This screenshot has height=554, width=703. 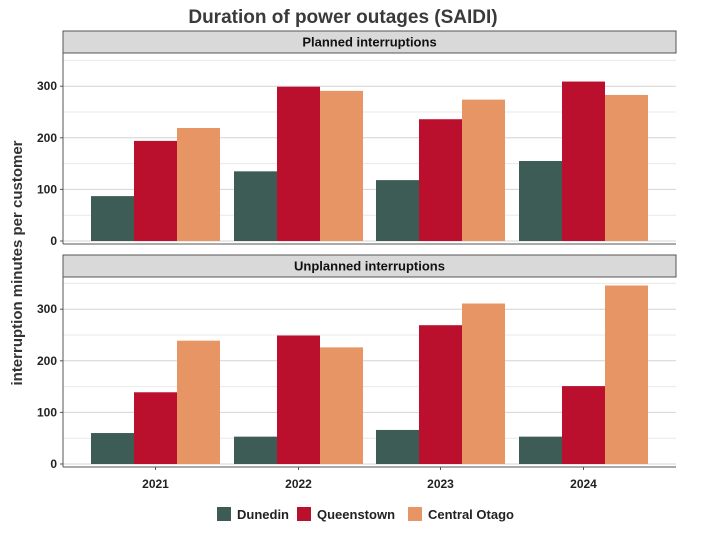 What do you see at coordinates (415, 514) in the screenshot?
I see `legend-swatch-central-otago` at bounding box center [415, 514].